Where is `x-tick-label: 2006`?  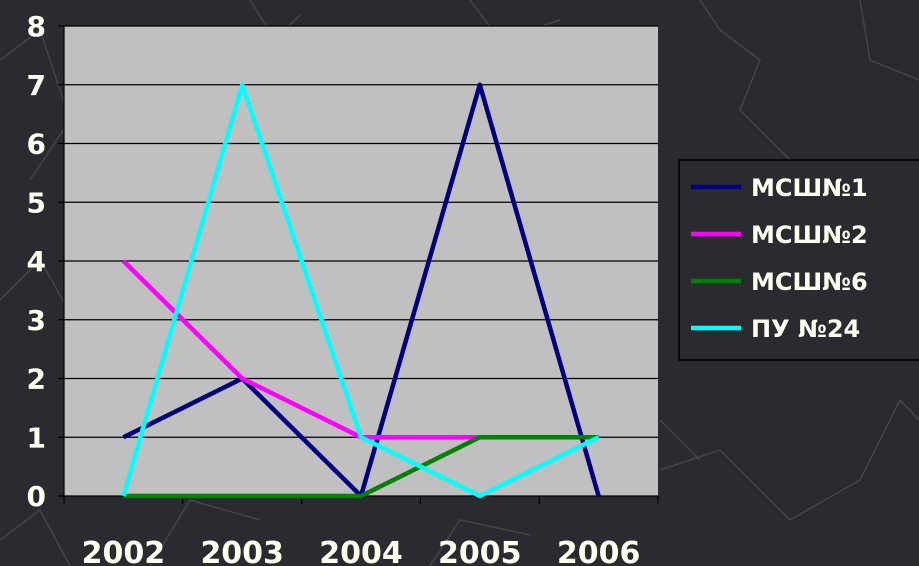 x-tick-label: 2006 is located at coordinates (599, 551).